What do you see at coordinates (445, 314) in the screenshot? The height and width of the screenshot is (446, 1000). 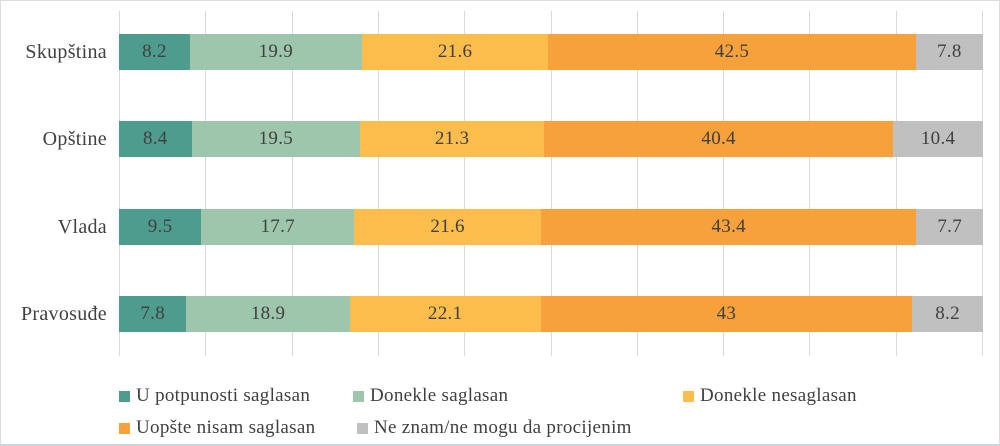 I see `bar-segment: 22.1` at bounding box center [445, 314].